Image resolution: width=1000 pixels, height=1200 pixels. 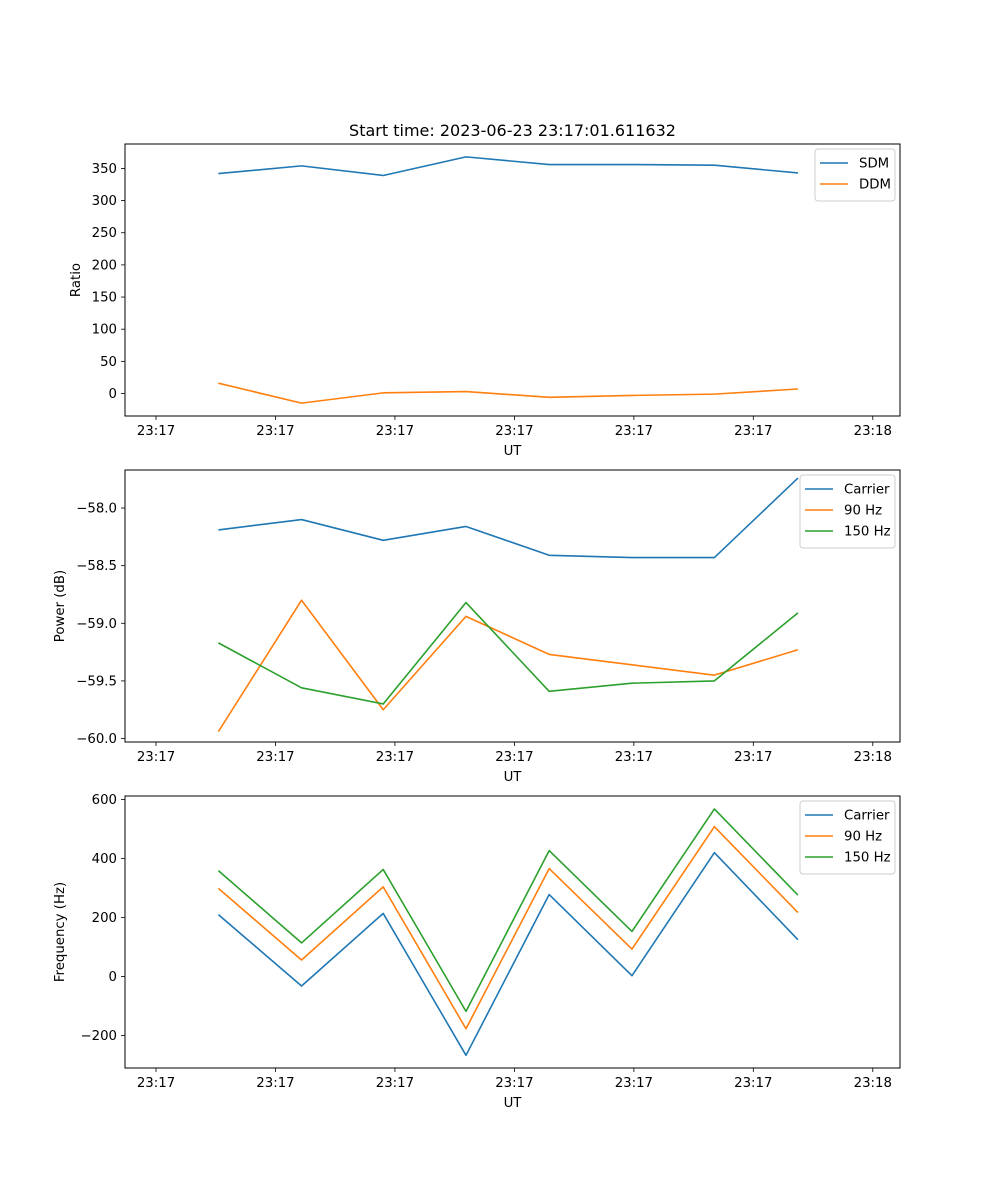 I want to click on frequency-y-tick-label: −200, so click(x=98, y=1036).